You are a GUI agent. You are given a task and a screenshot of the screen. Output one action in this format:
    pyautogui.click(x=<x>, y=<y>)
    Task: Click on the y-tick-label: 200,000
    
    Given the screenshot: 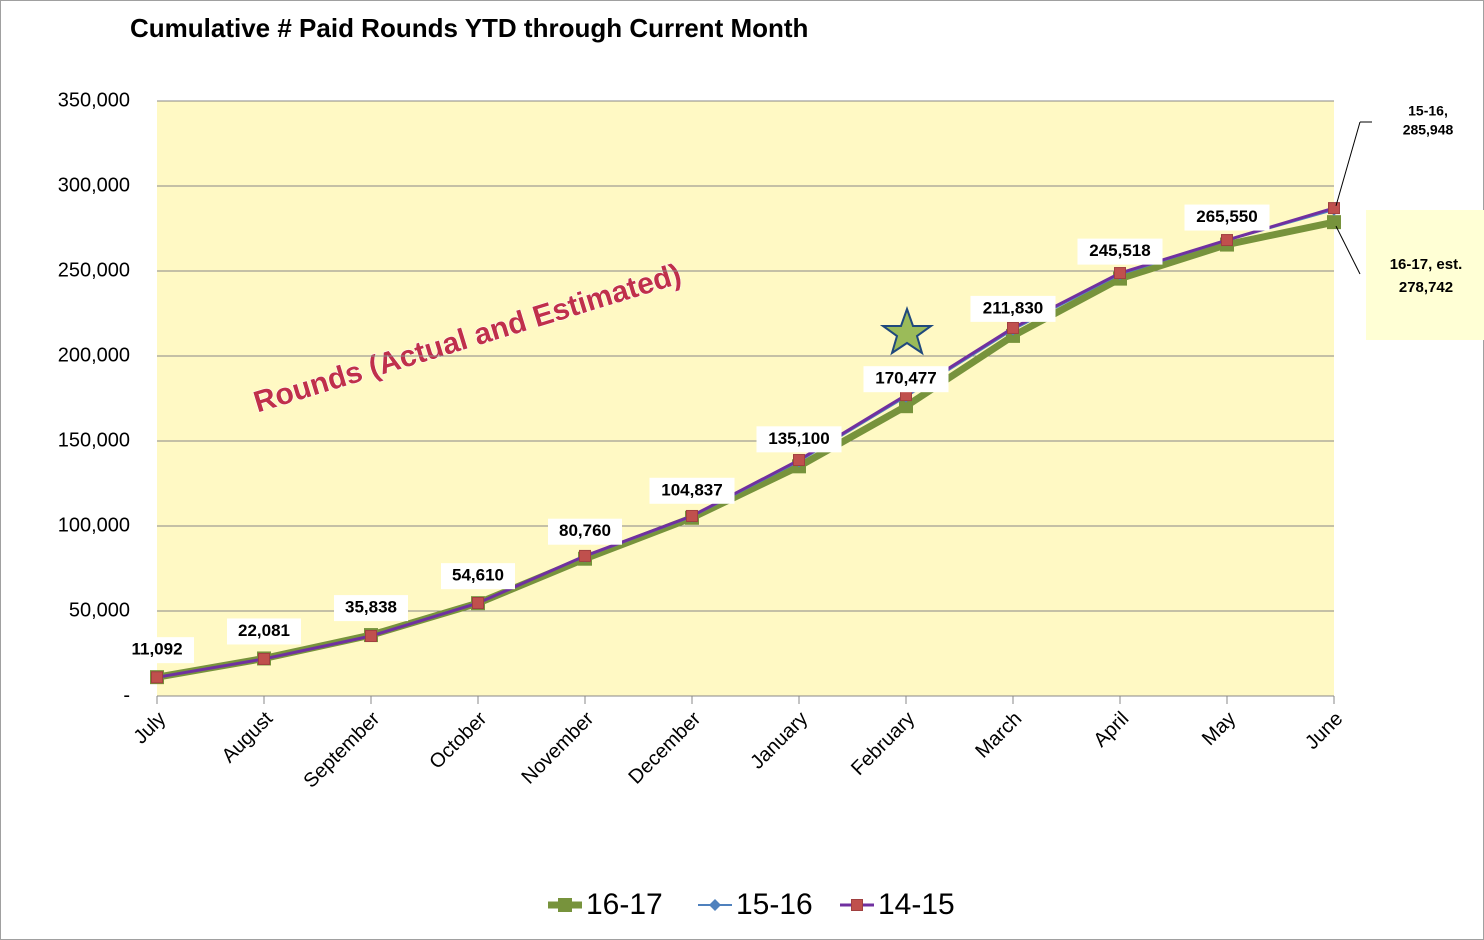 What is the action you would take?
    pyautogui.click(x=94, y=355)
    